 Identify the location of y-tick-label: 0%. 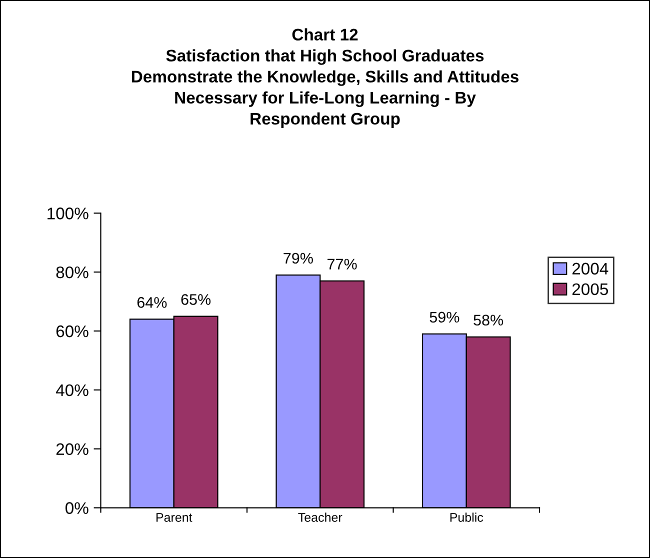
(77, 508).